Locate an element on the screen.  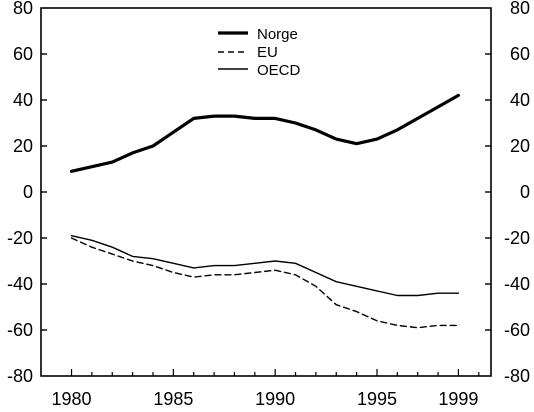
x-tick-label: 1985 is located at coordinates (173, 399).